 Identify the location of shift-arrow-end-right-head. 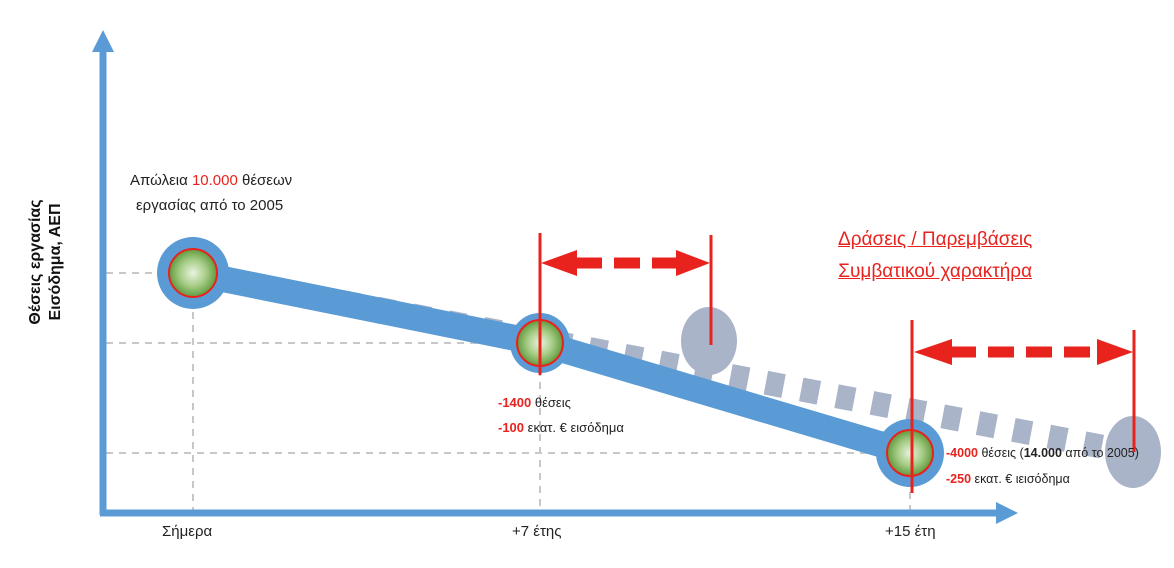
(1115, 352).